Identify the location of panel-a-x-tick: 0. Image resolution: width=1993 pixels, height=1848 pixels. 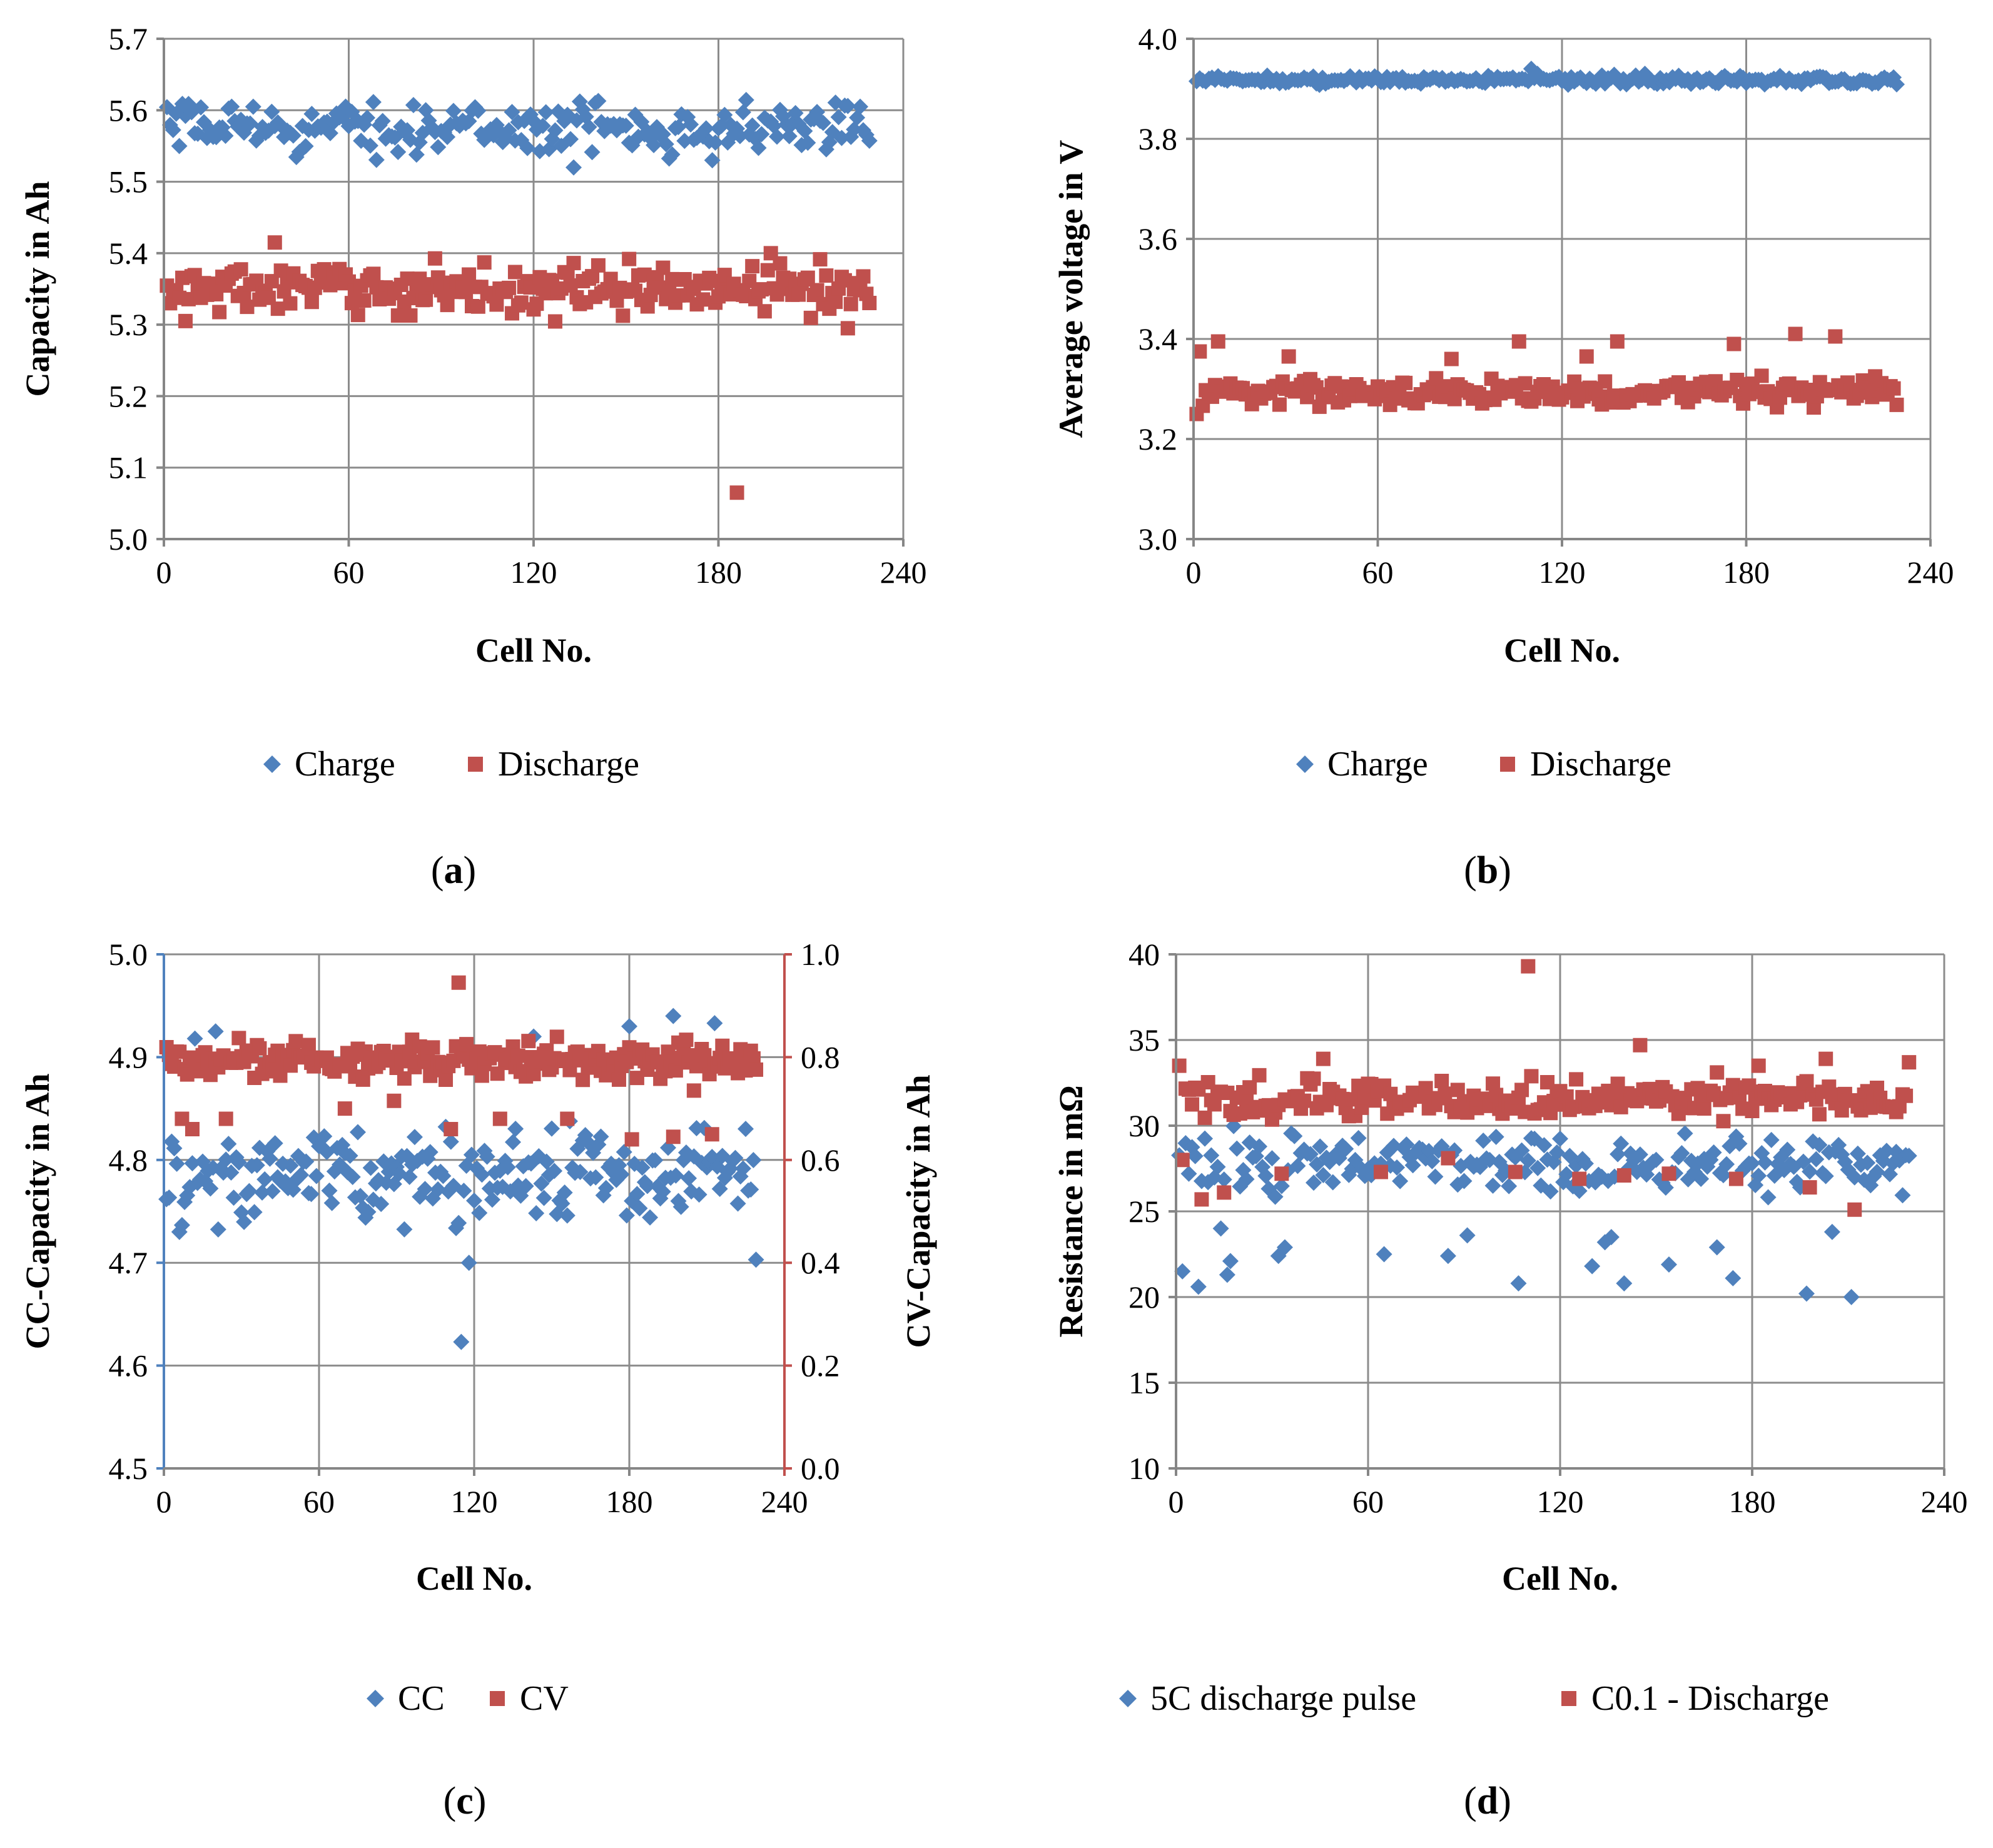
(164, 572).